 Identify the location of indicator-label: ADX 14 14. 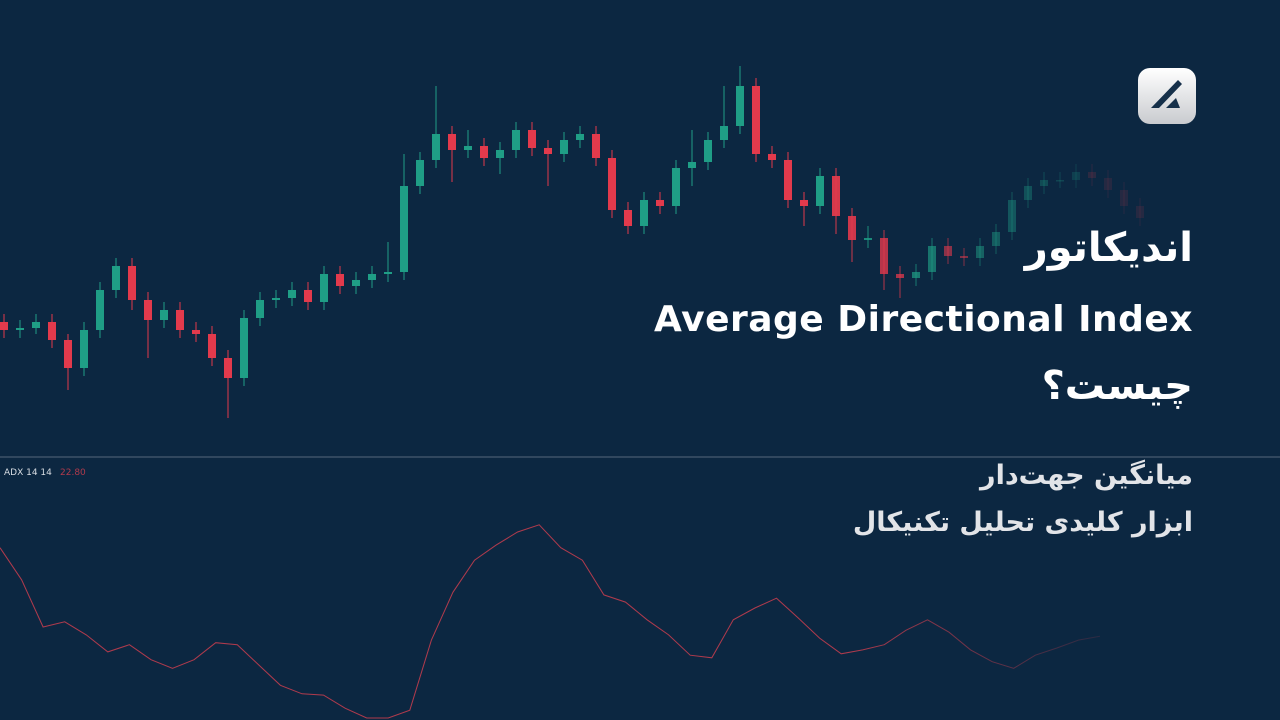
(28, 473).